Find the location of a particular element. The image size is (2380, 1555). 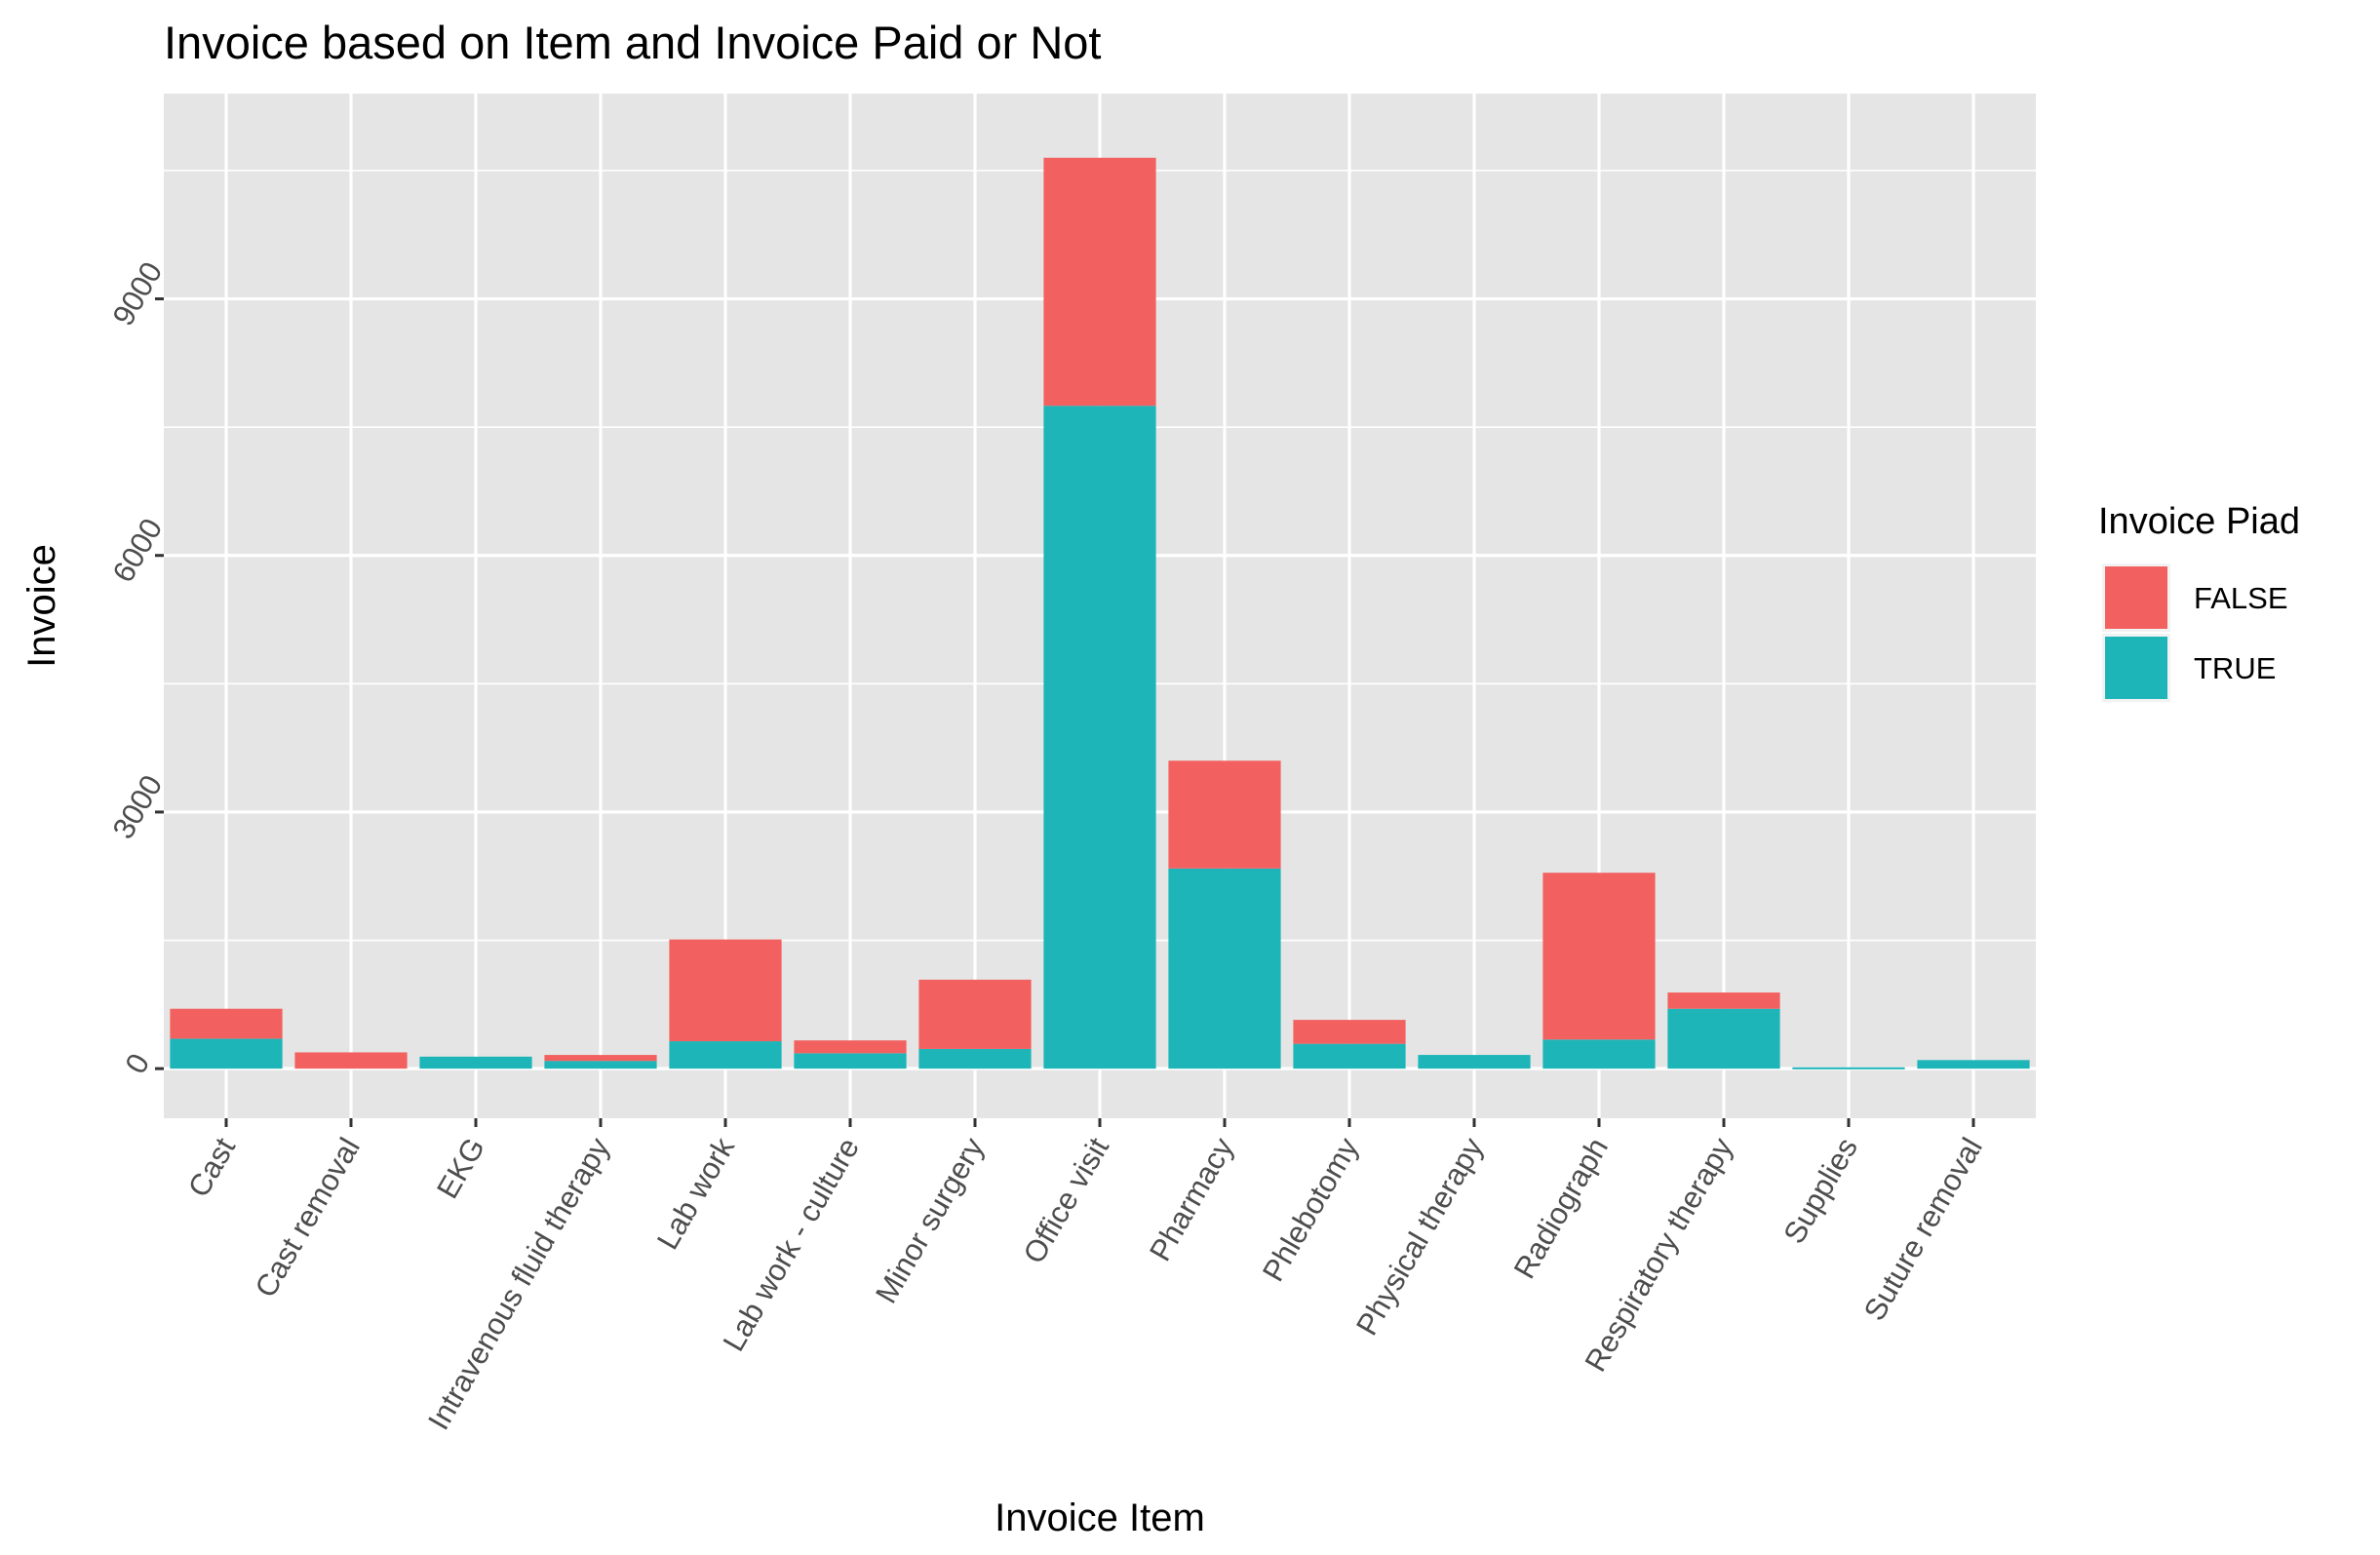

legend-label-false: FALSE is located at coordinates (2241, 598).